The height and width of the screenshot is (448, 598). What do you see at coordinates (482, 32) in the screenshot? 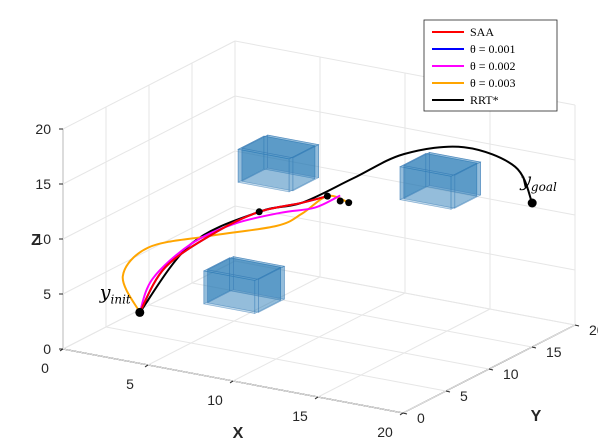
I see `legend-entry: SAA` at bounding box center [482, 32].